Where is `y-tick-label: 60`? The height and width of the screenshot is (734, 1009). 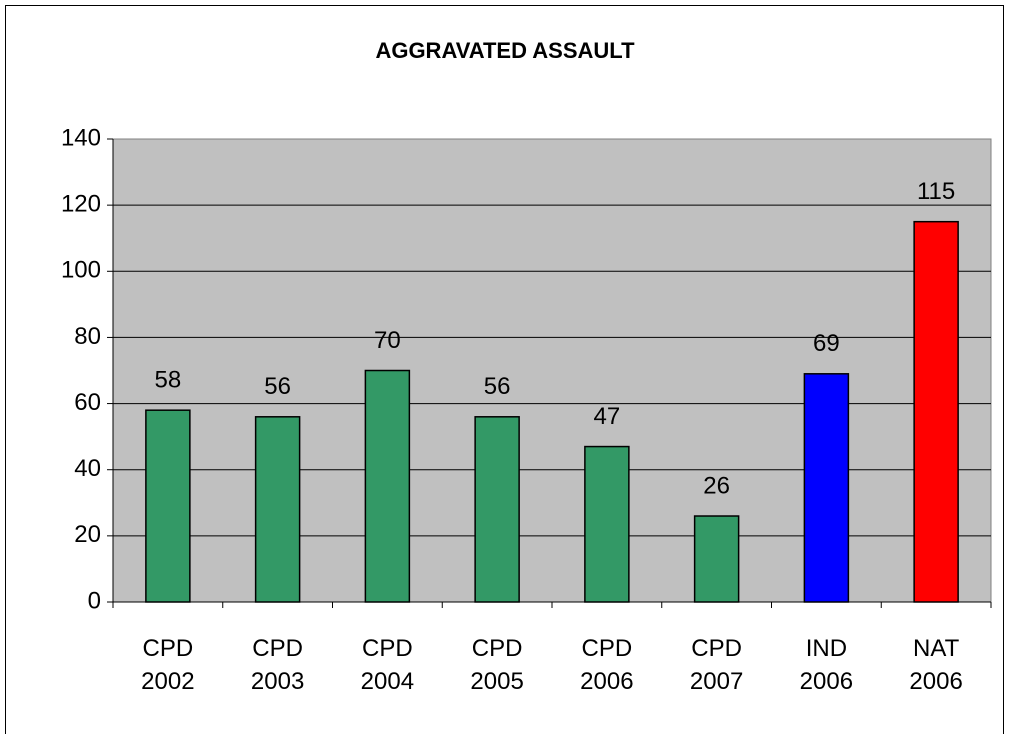
y-tick-label: 60 is located at coordinates (87, 402).